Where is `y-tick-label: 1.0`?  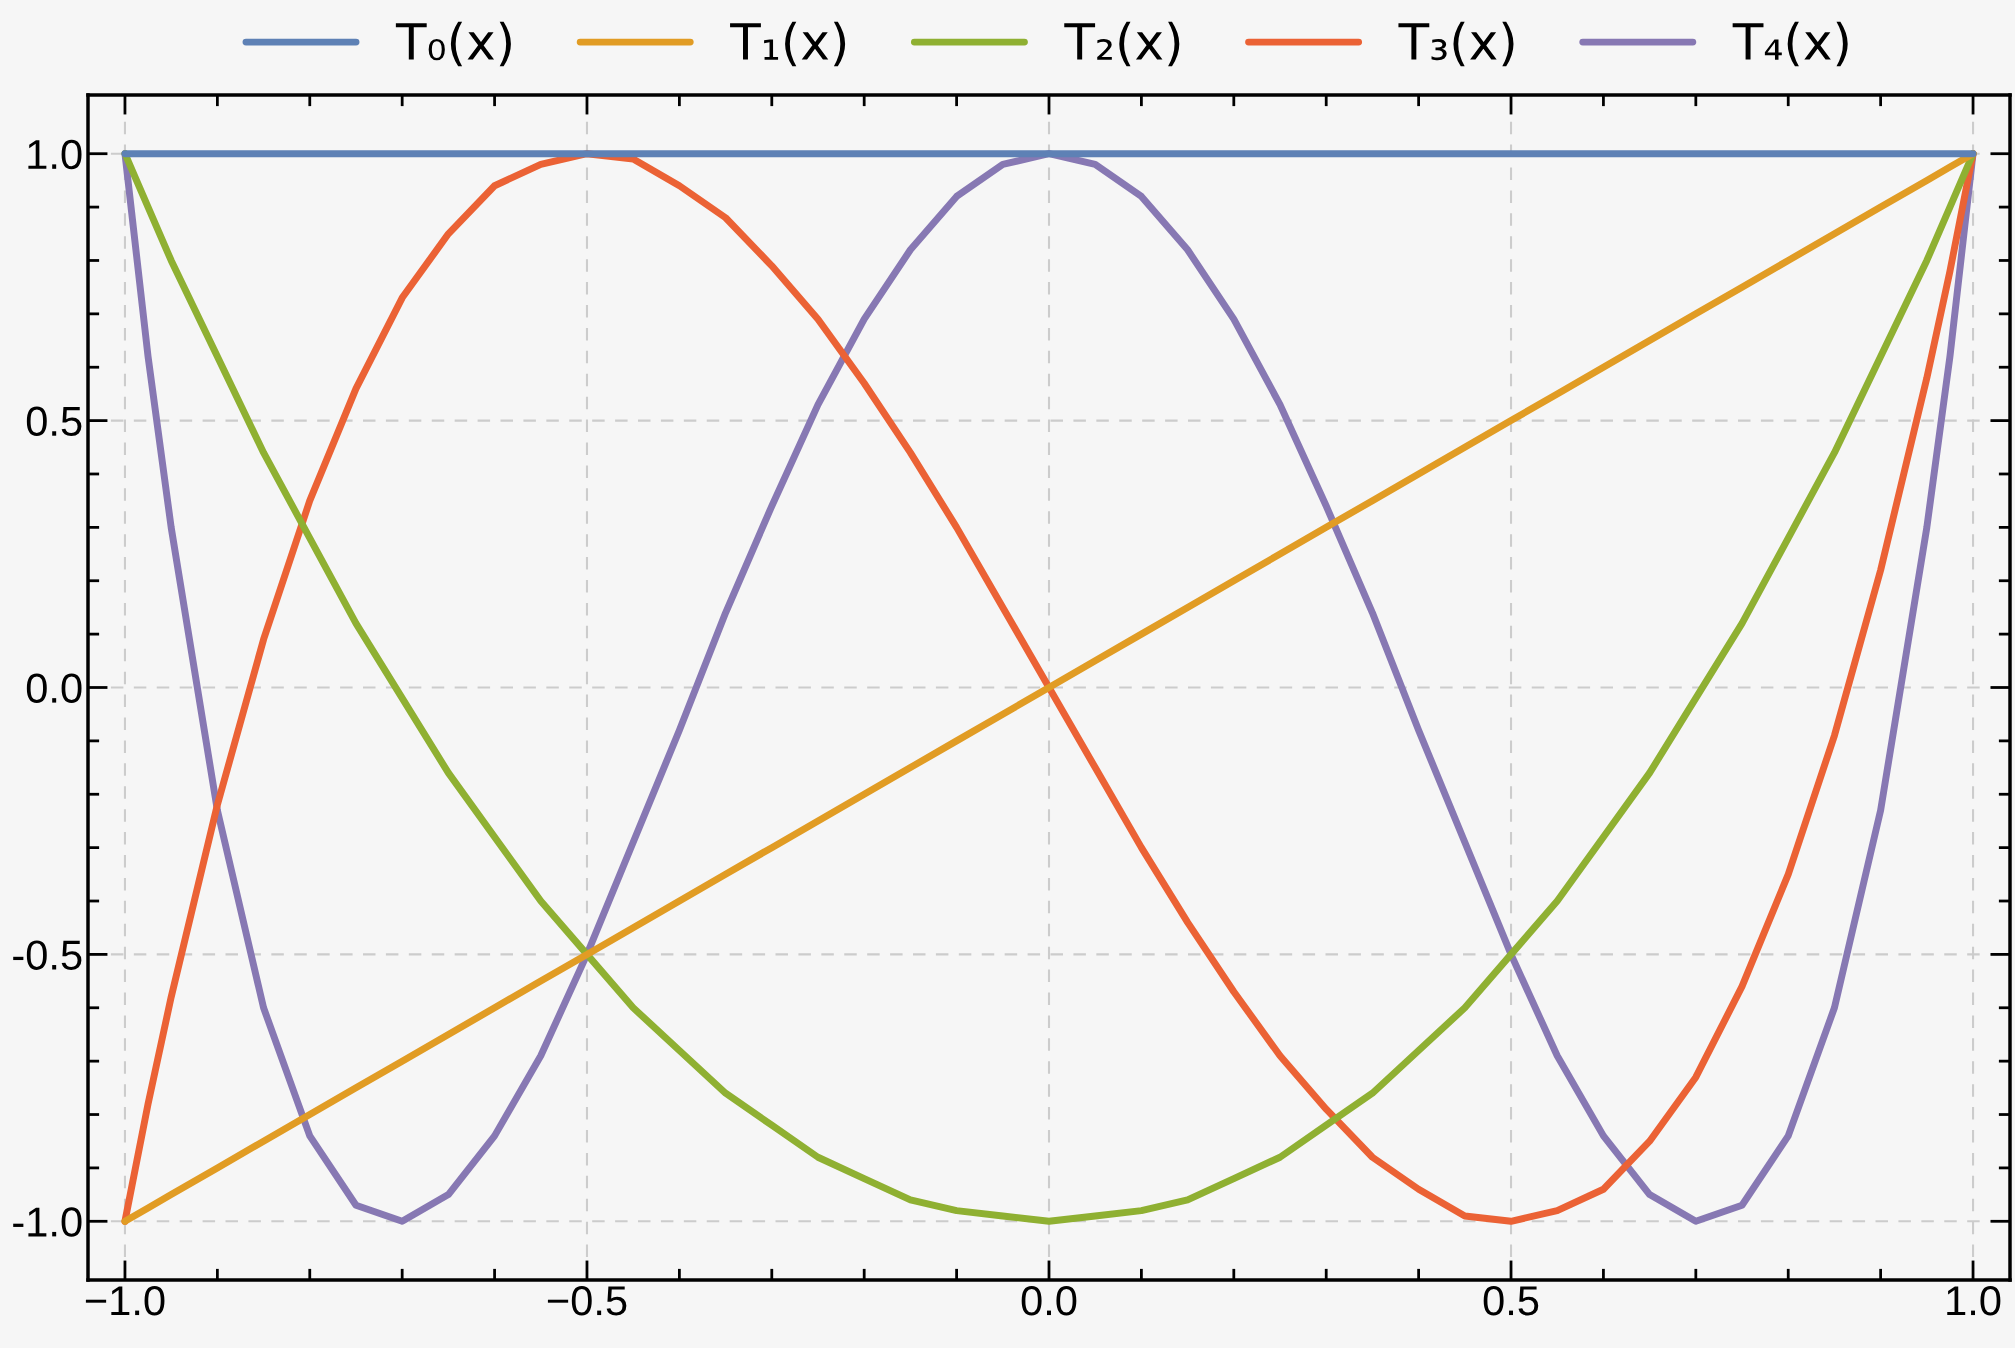 y-tick-label: 1.0 is located at coordinates (55, 154).